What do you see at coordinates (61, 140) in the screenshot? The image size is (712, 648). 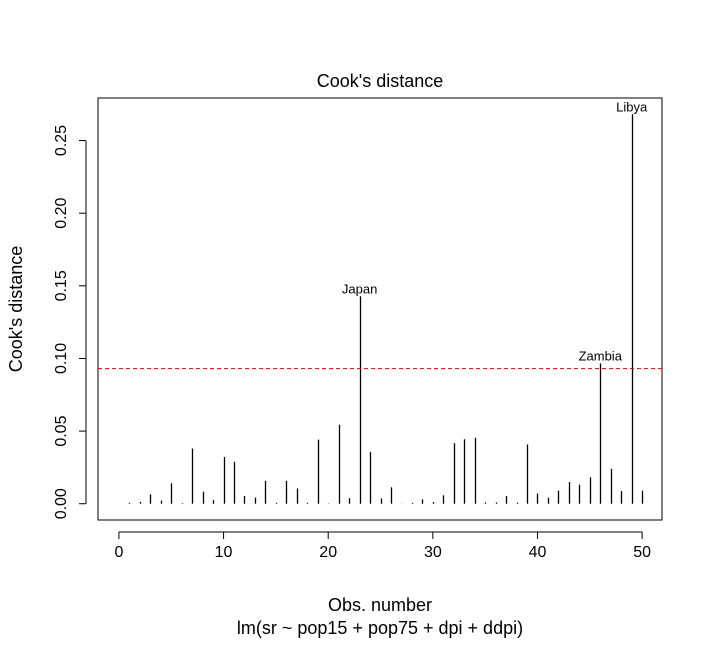 I see `y-tick-label-5: 0.25` at bounding box center [61, 140].